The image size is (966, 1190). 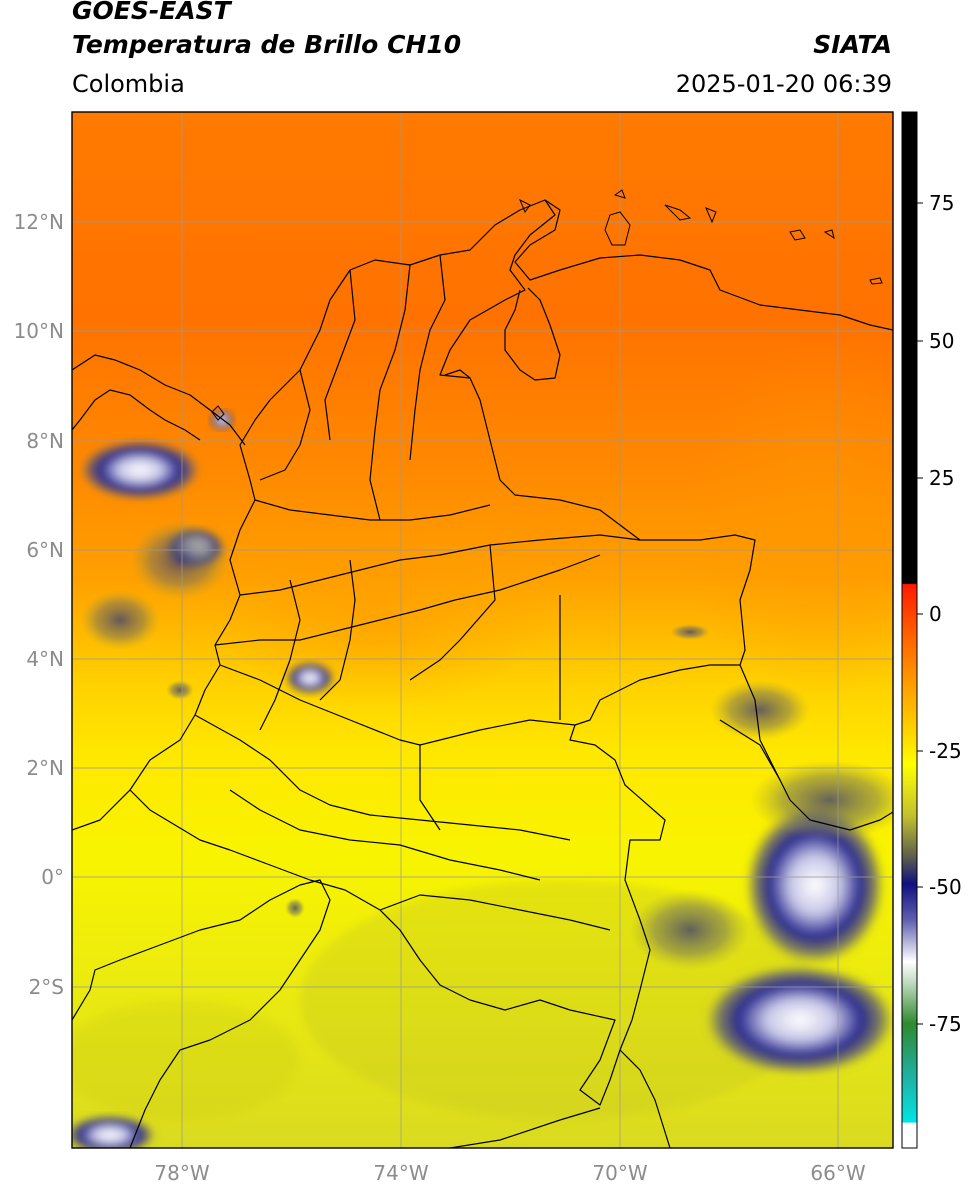 I want to click on datetime-label: 2025-01-20 06:39, so click(x=783, y=84).